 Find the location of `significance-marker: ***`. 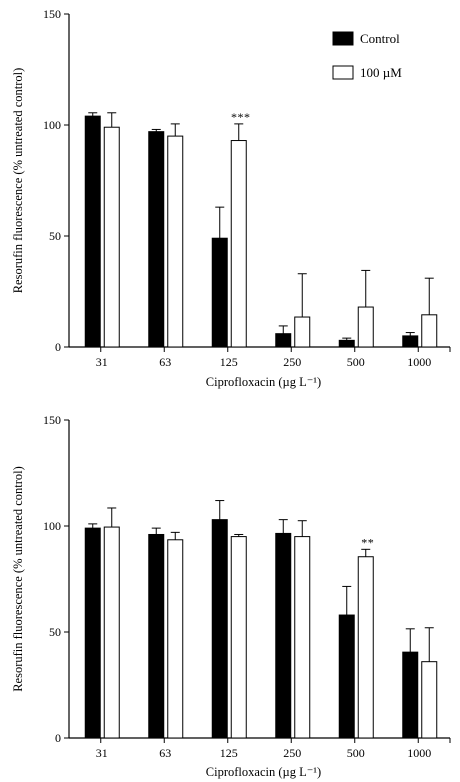

significance-marker: *** is located at coordinates (241, 117).